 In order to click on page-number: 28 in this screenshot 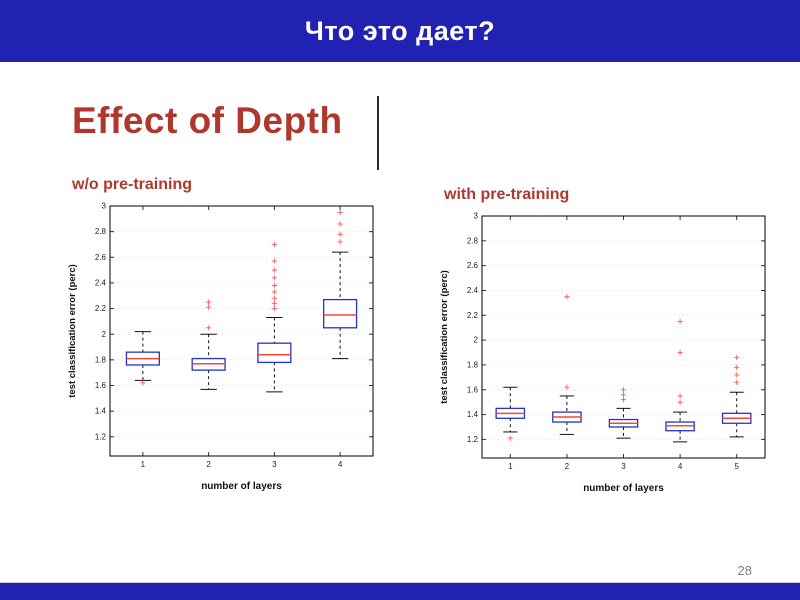, I will do `click(744, 570)`.